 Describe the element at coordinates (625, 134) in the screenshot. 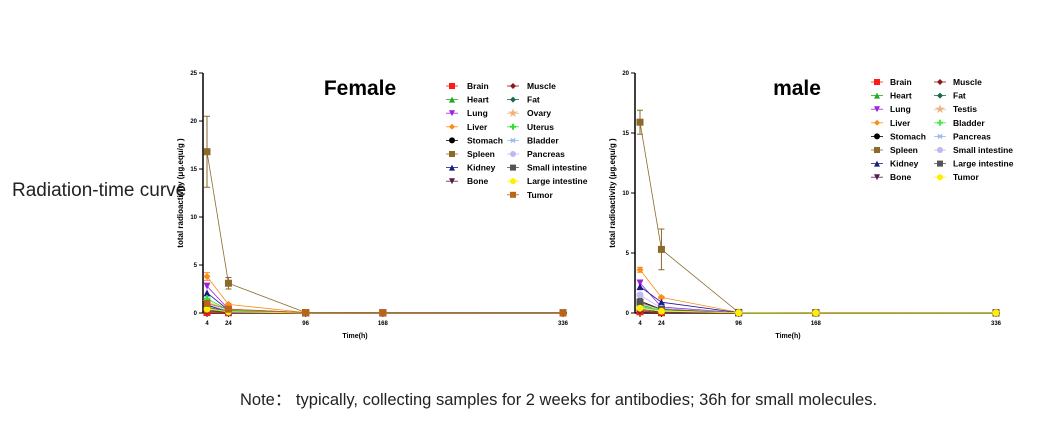

I see `y-tick-label: 15` at that location.